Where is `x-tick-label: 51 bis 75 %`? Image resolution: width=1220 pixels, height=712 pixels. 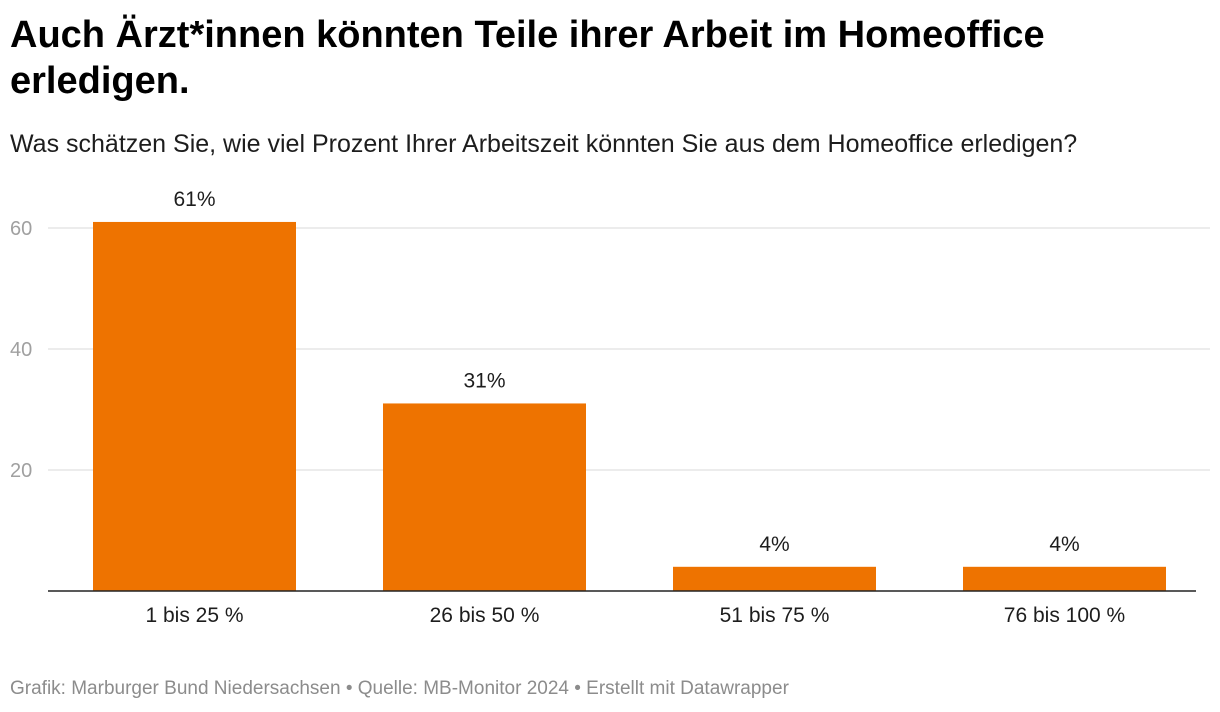
x-tick-label: 51 bis 75 % is located at coordinates (775, 615).